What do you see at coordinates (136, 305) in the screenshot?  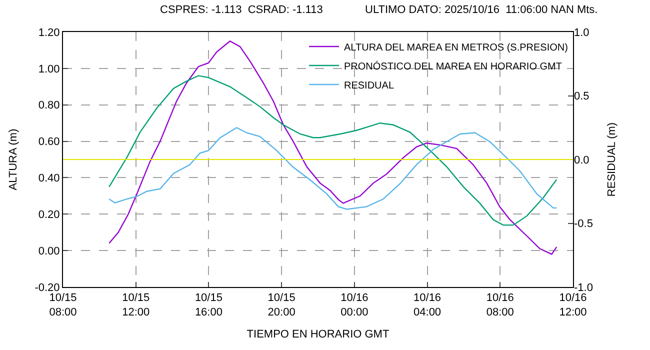 I see `x-tick-label: 10/15 12:00` at bounding box center [136, 305].